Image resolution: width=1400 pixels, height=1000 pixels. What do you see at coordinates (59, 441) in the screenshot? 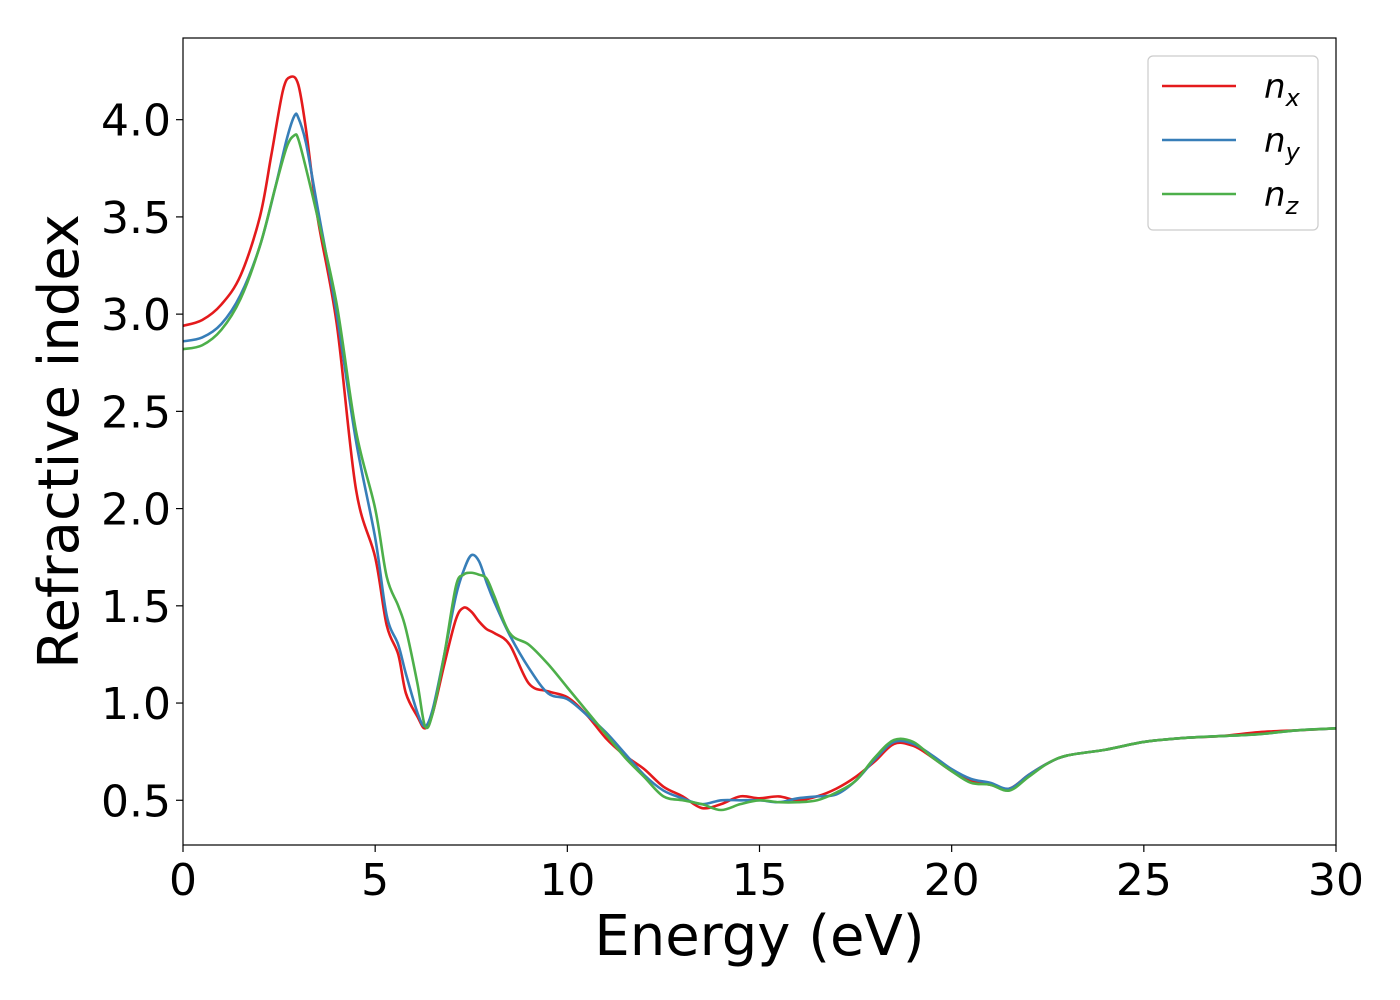
I see `y-axis-title: Refractive index` at bounding box center [59, 441].